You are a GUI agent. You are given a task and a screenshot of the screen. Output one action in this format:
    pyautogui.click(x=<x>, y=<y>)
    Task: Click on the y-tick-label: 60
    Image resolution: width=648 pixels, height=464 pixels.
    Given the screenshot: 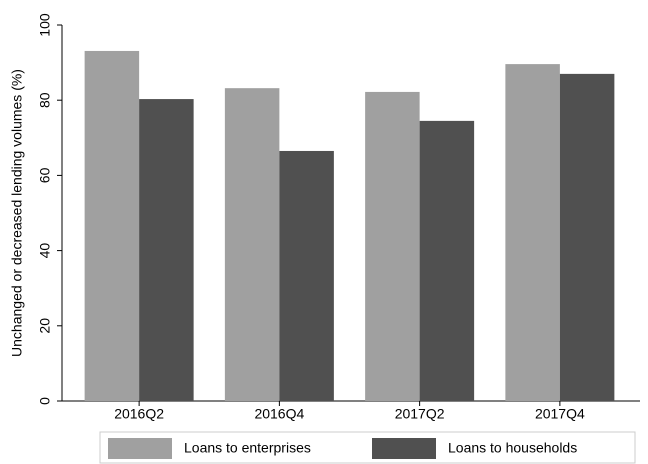 What is the action you would take?
    pyautogui.click(x=45, y=175)
    